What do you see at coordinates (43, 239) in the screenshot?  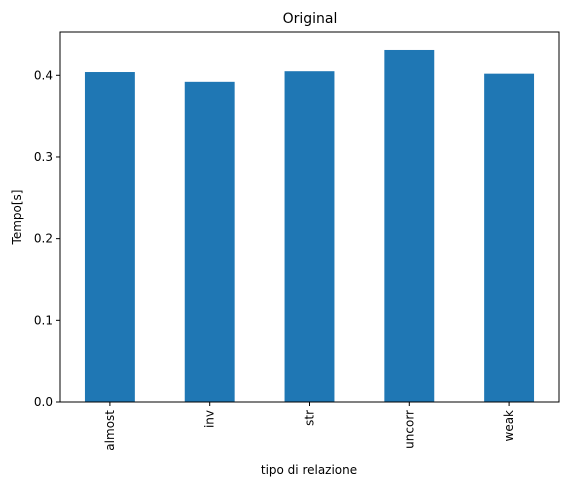 I see `y-tick-label: 0.2` at bounding box center [43, 239].